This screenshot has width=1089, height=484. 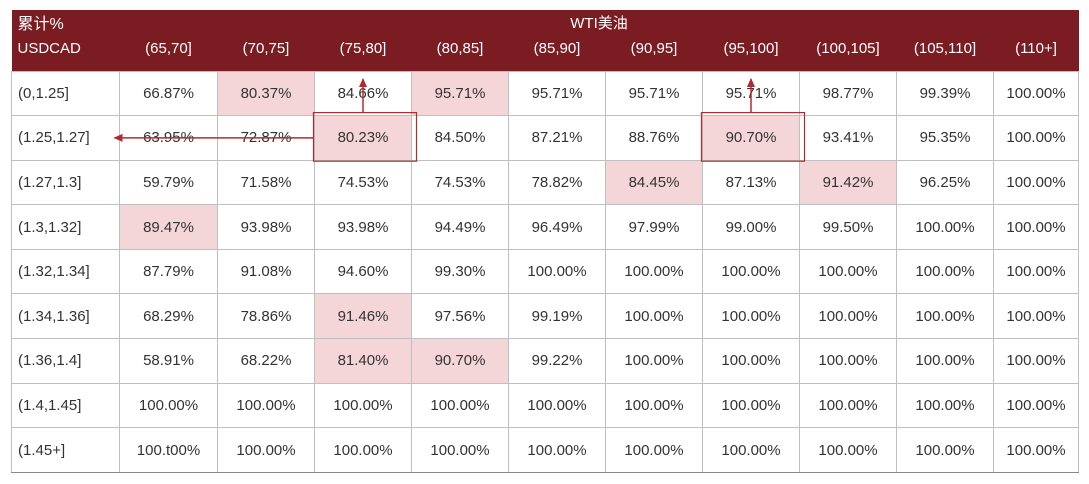 What do you see at coordinates (168, 227) in the screenshot?
I see `table-cell: 89.47%` at bounding box center [168, 227].